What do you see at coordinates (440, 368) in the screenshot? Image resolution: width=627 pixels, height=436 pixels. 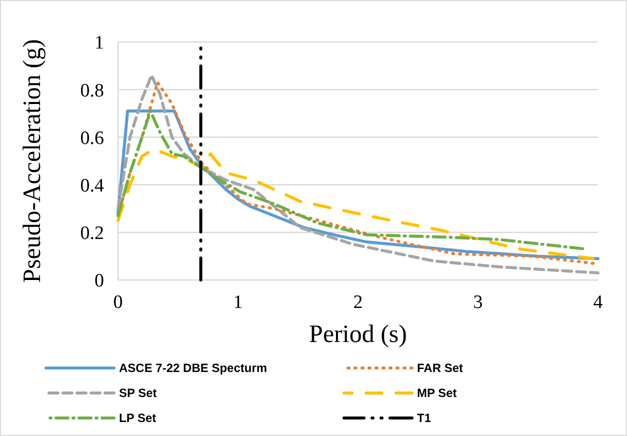 I see `legend-label: FAR Set` at bounding box center [440, 368].